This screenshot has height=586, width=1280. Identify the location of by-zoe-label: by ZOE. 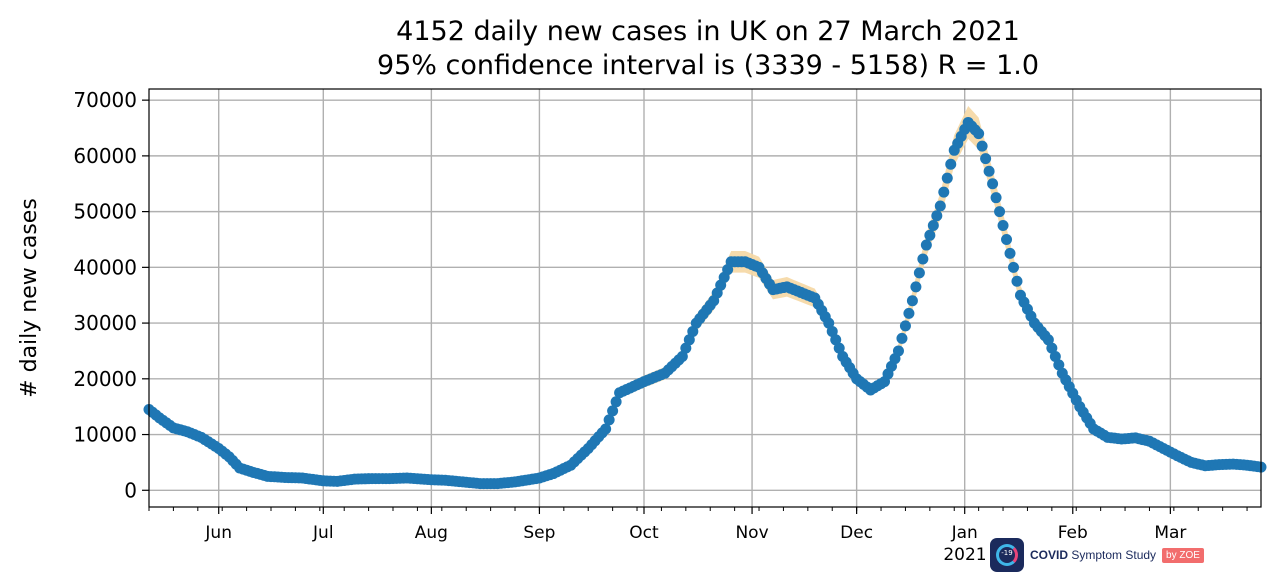
(1183, 555).